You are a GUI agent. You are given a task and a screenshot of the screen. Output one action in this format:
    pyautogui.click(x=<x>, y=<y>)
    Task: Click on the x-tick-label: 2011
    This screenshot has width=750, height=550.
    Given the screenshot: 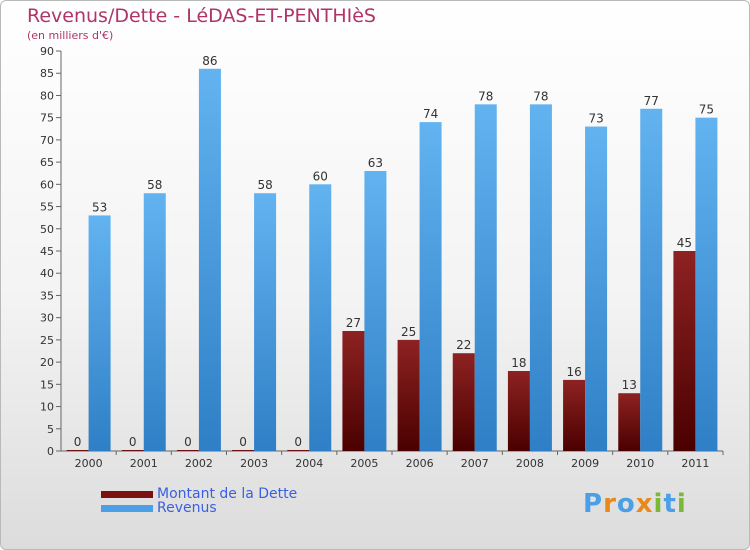 What is the action you would take?
    pyautogui.click(x=695, y=463)
    